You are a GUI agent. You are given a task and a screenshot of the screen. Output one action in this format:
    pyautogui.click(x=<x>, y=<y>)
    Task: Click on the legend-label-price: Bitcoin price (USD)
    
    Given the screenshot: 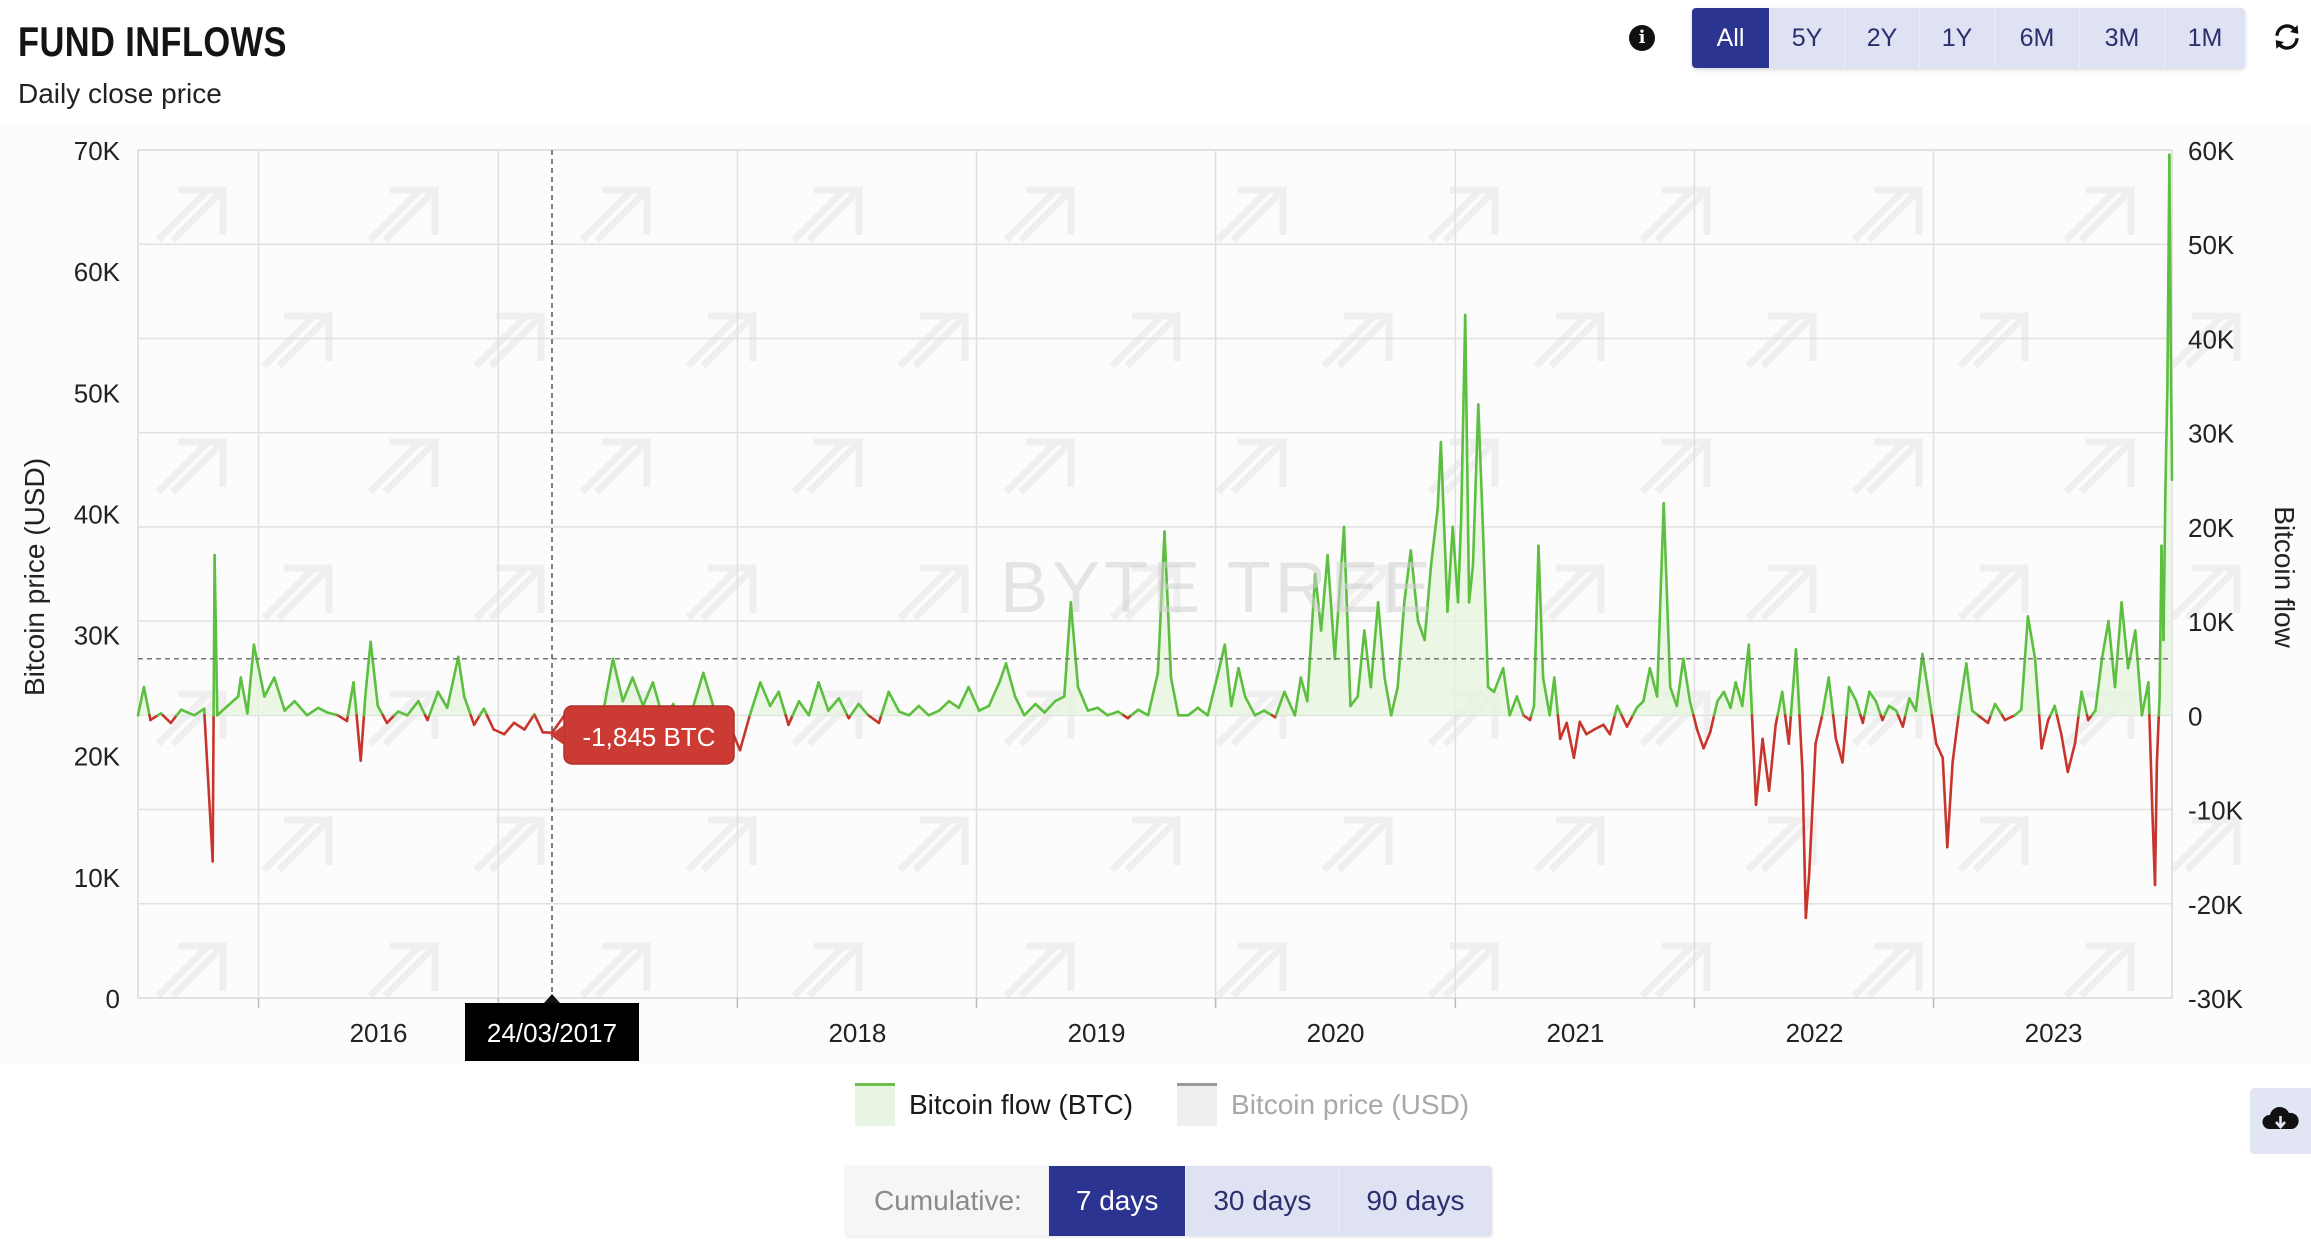 What is the action you would take?
    pyautogui.click(x=1350, y=1104)
    